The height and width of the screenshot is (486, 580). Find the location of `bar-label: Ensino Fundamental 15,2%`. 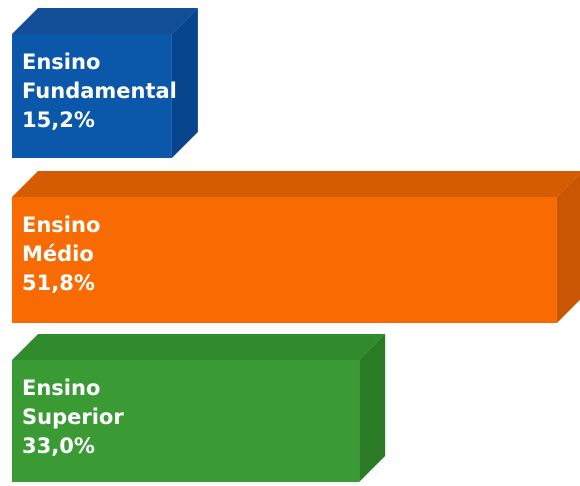

bar-label: Ensino Fundamental 15,2% is located at coordinates (99, 91).